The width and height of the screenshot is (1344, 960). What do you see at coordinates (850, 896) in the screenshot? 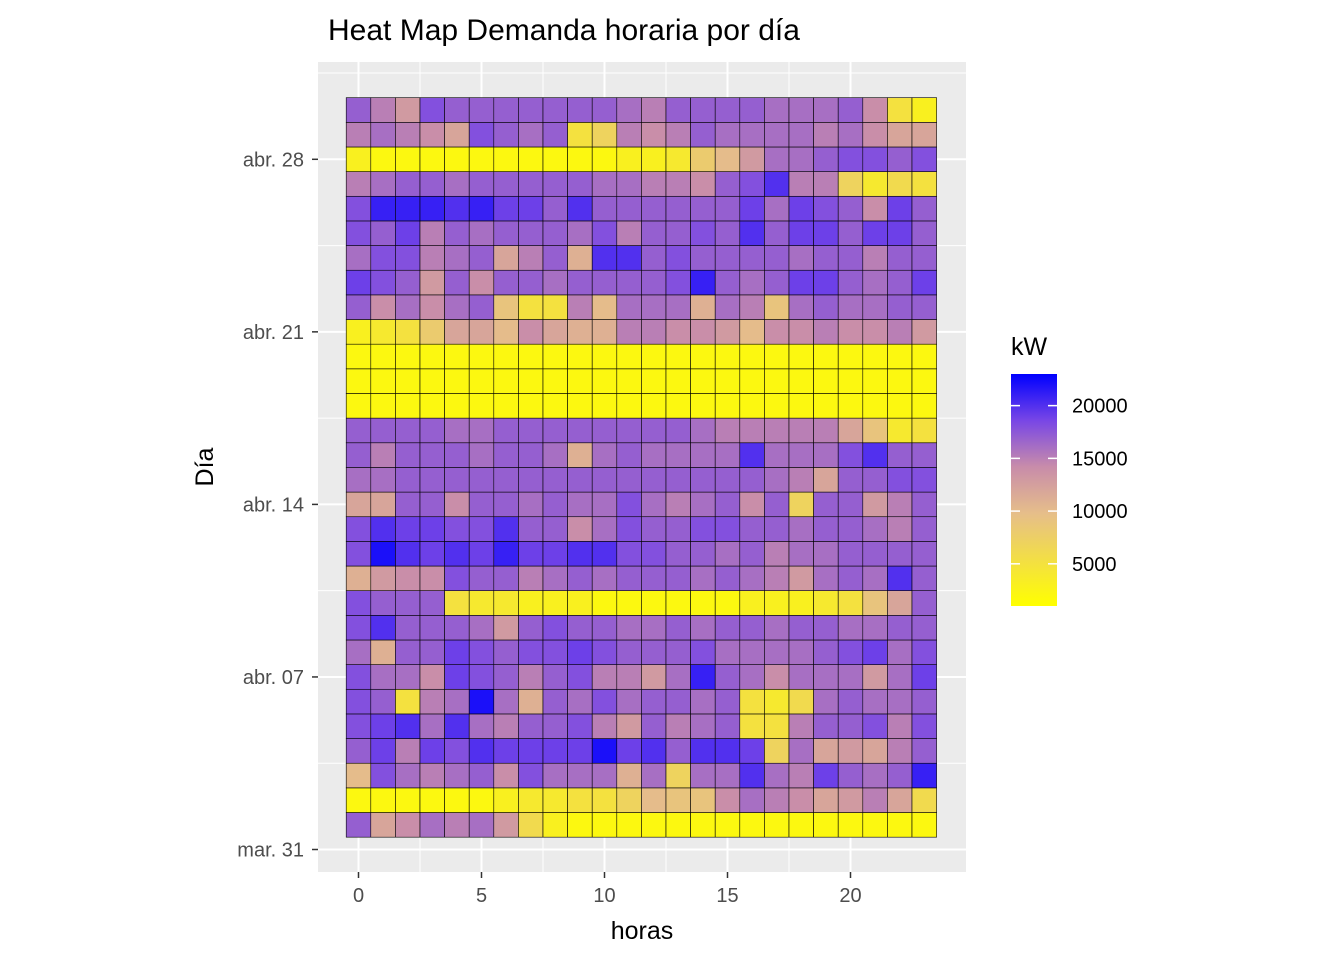
I see `x-tick-label: 20` at bounding box center [850, 896].